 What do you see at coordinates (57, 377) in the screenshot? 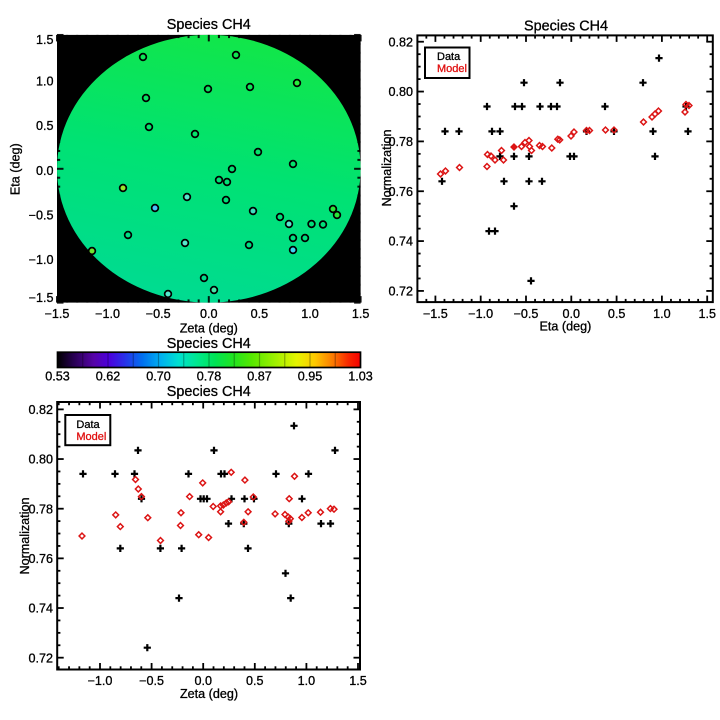
I see `svg-text: 0.53` at bounding box center [57, 377].